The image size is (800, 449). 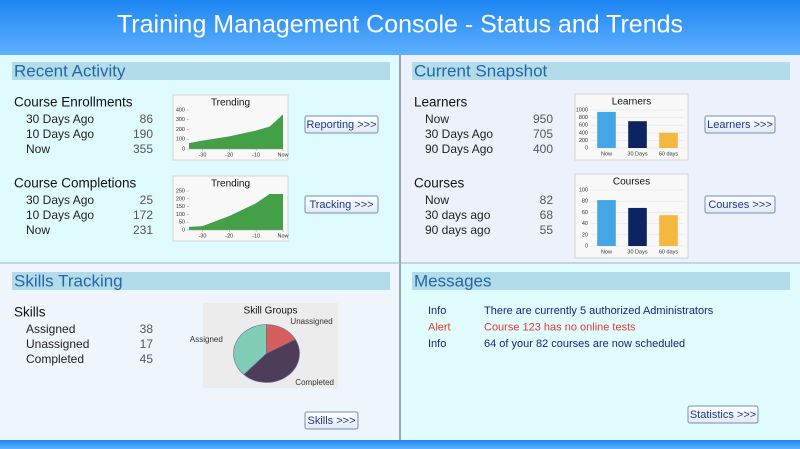 What do you see at coordinates (400, 444) in the screenshot?
I see `footer-bar` at bounding box center [400, 444].